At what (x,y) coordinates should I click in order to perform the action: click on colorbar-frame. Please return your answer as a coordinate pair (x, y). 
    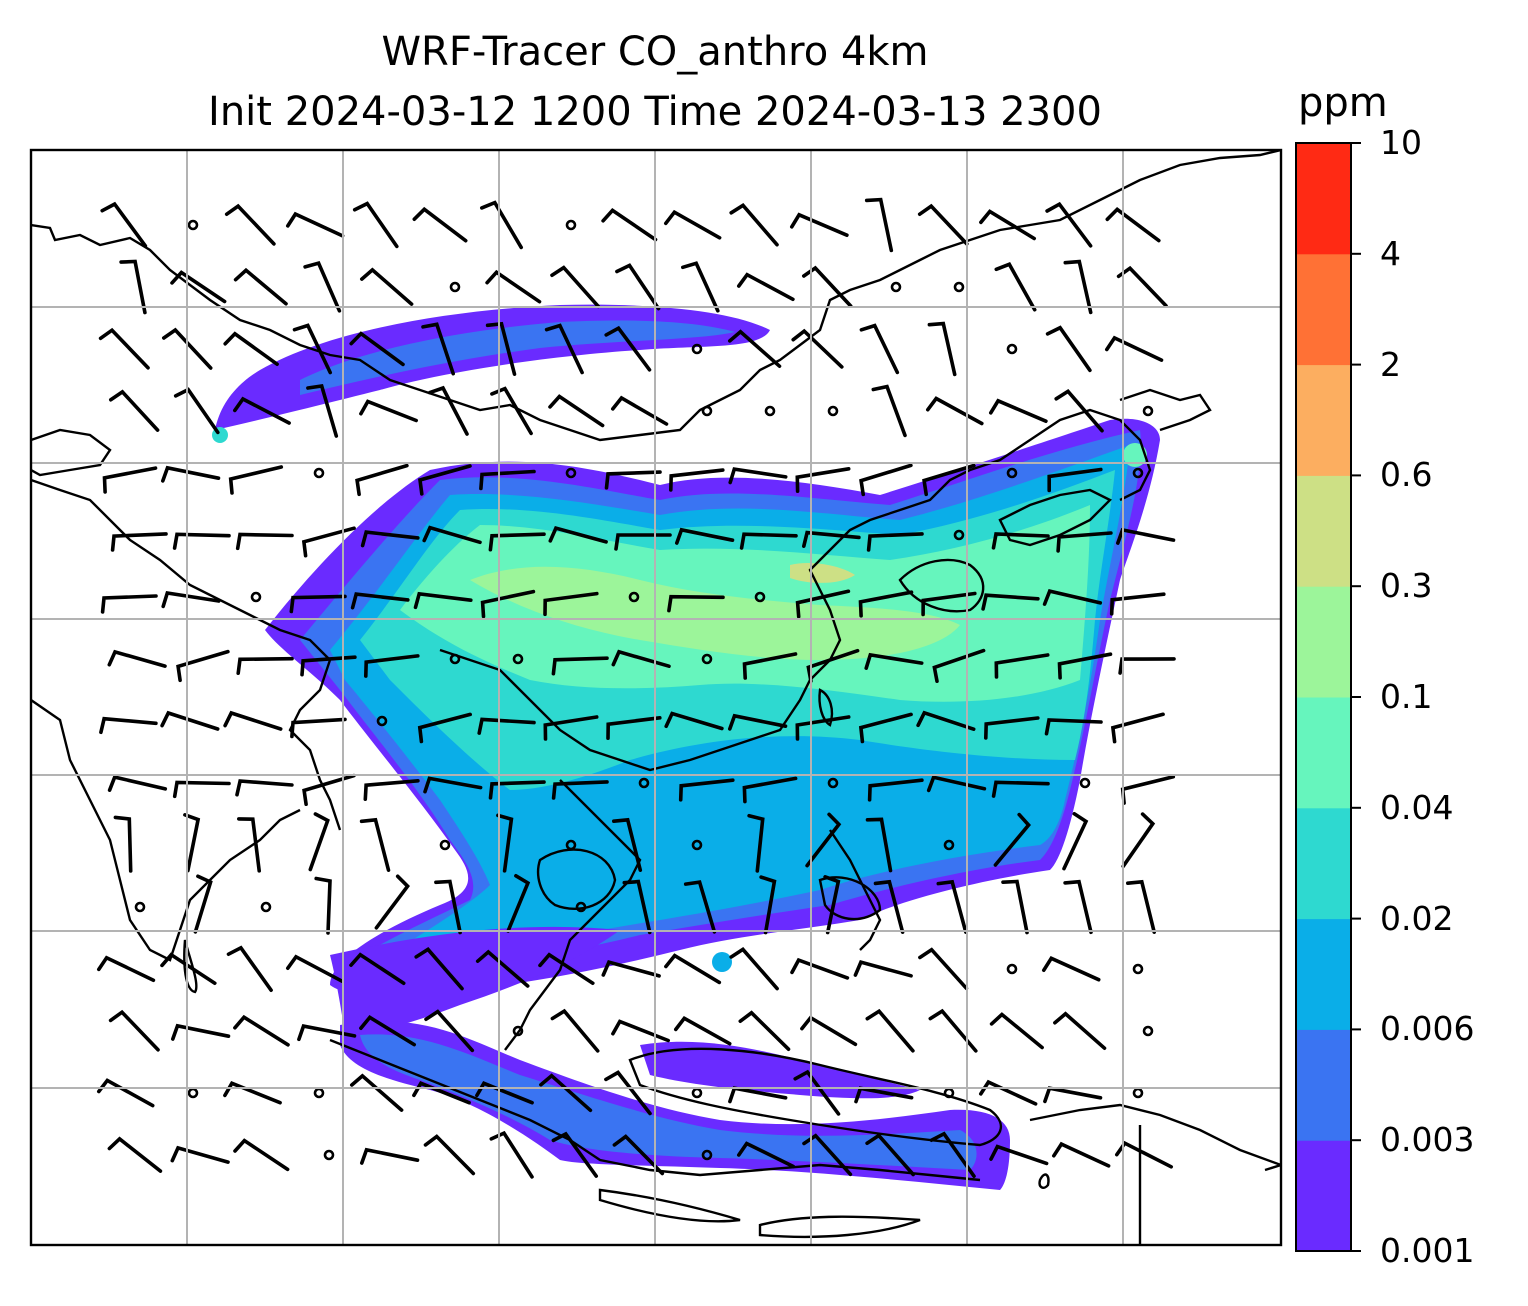
    Looking at the image, I should click on (1323, 697).